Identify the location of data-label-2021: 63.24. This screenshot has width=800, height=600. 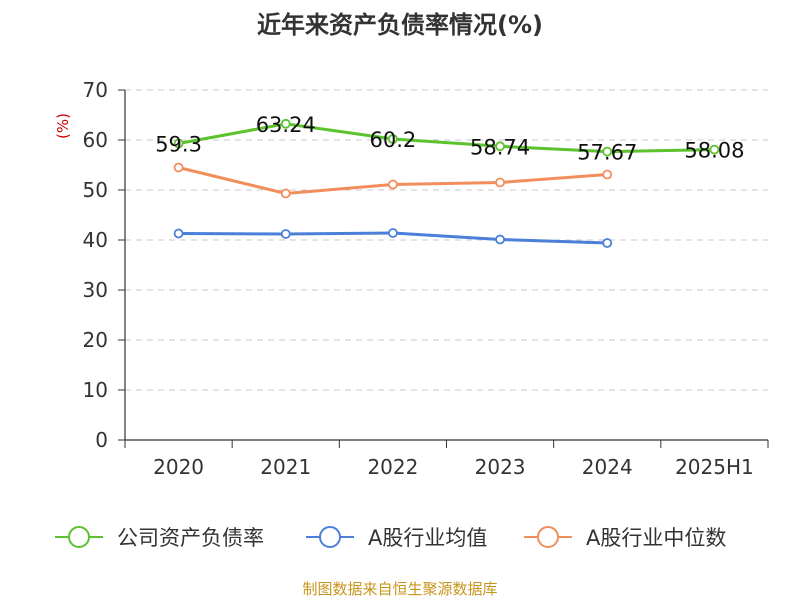
(286, 125).